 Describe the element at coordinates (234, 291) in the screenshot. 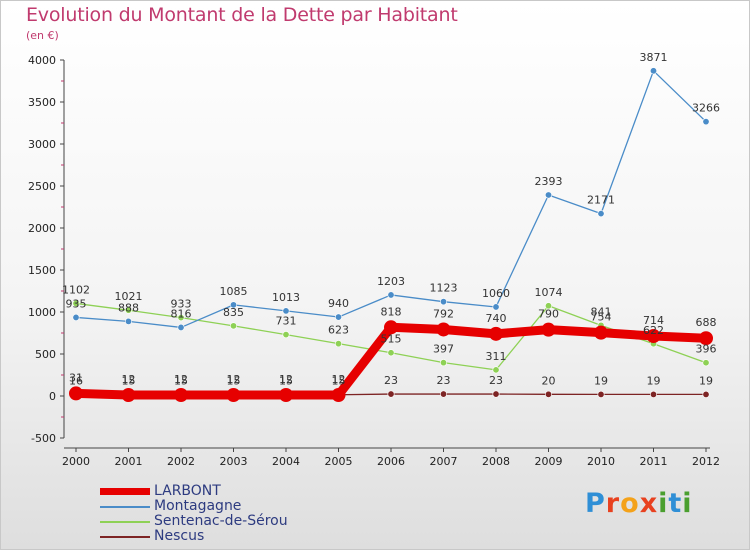

I see `data-label: 1085` at that location.